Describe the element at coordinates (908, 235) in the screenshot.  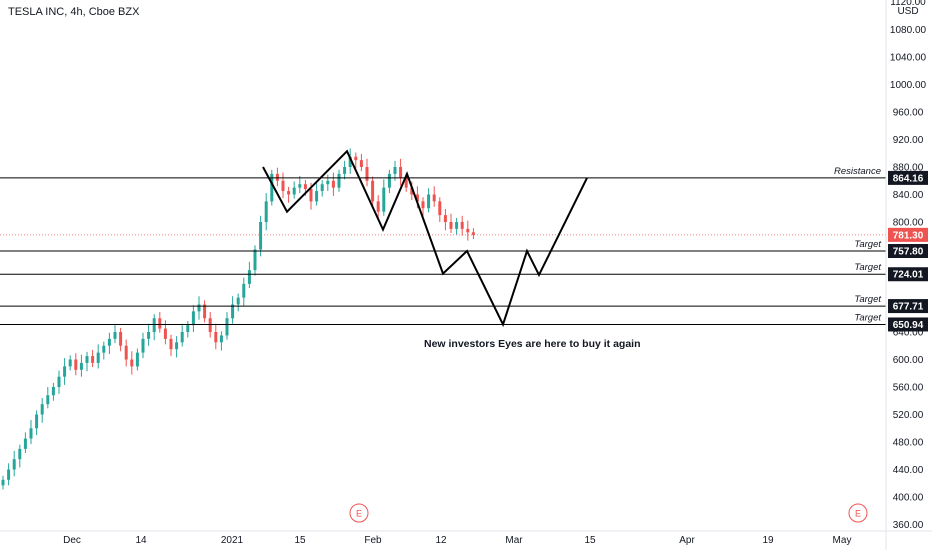
I see `current-price-label: 781.30` at that location.